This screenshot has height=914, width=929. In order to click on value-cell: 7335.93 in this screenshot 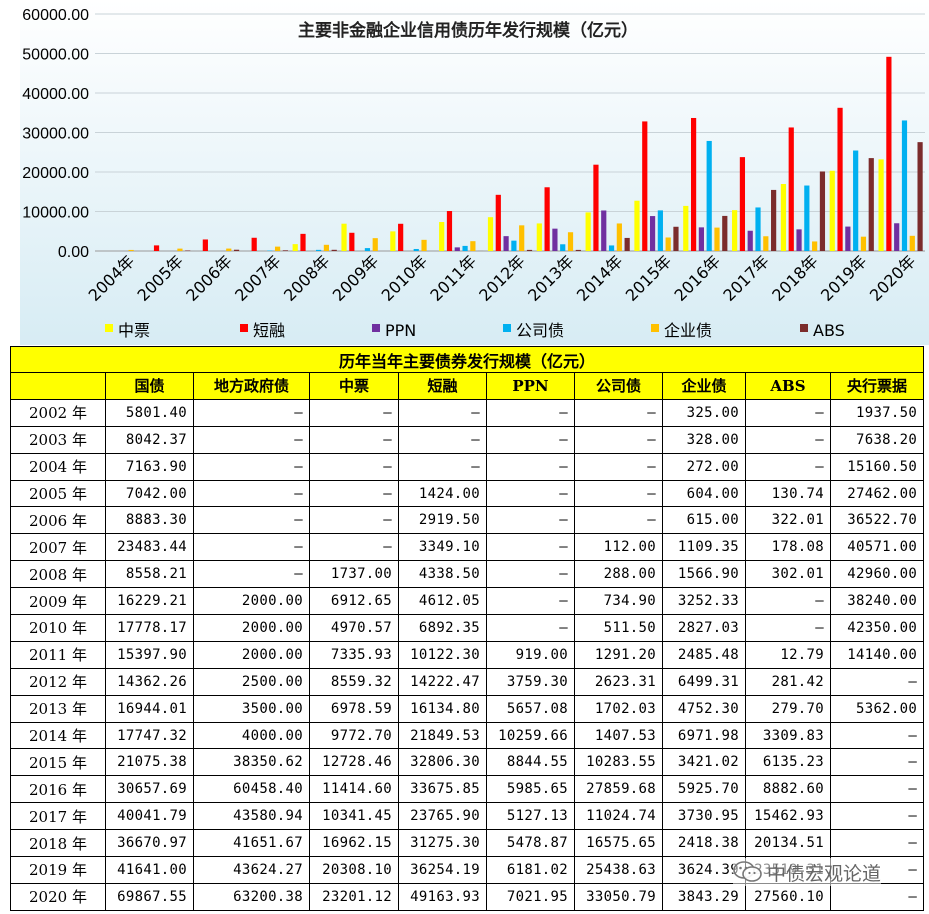, I will do `click(354, 654)`.